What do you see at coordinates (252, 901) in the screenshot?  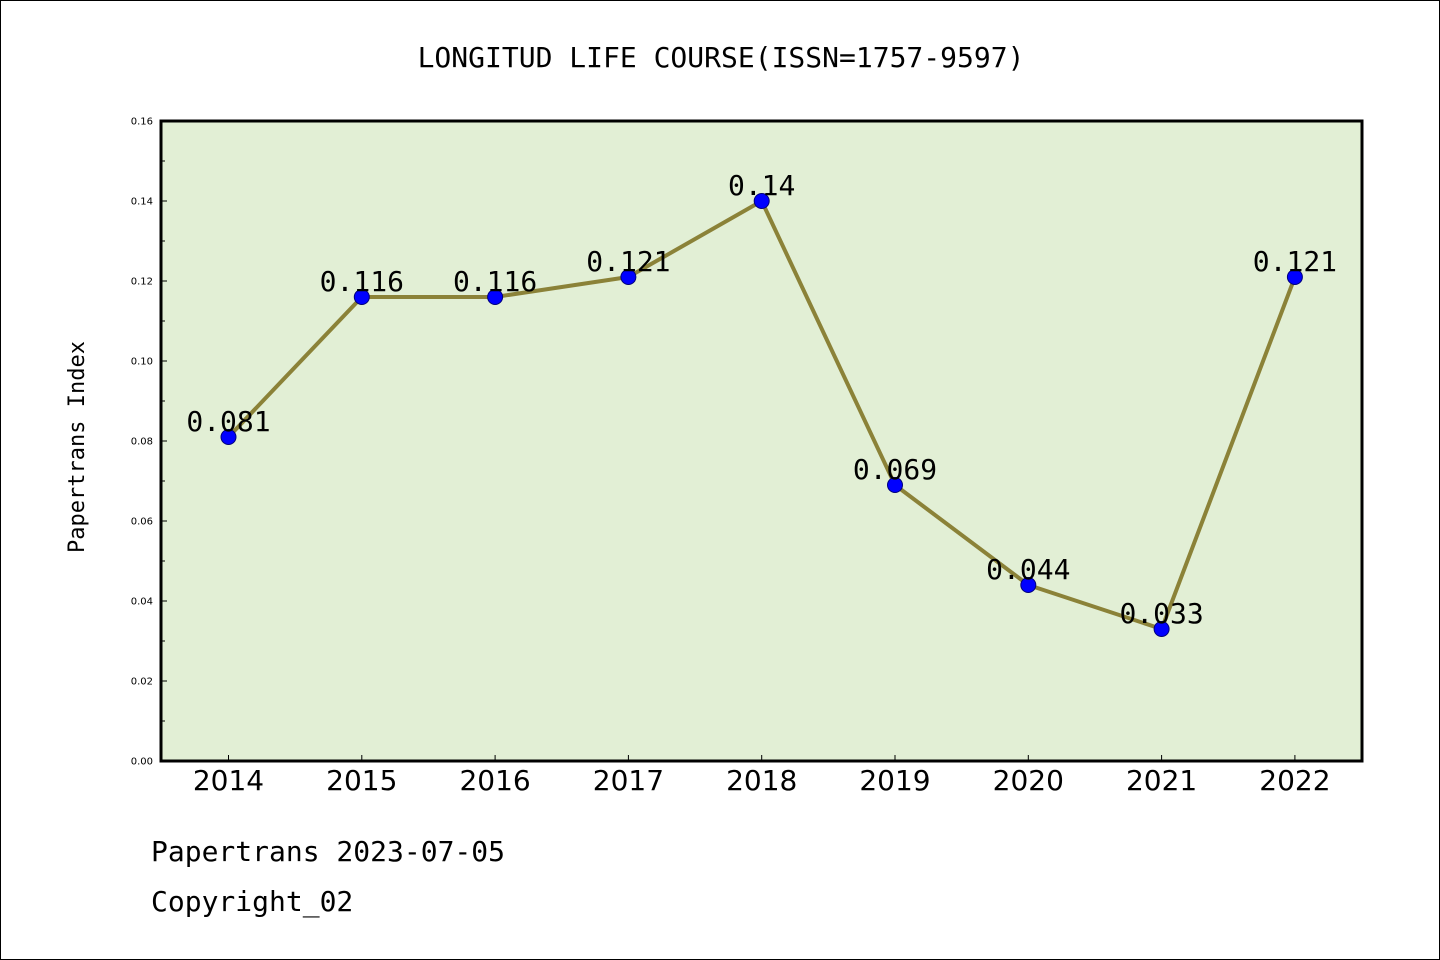 I see `footer-copyright: Copyright_02` at bounding box center [252, 901].